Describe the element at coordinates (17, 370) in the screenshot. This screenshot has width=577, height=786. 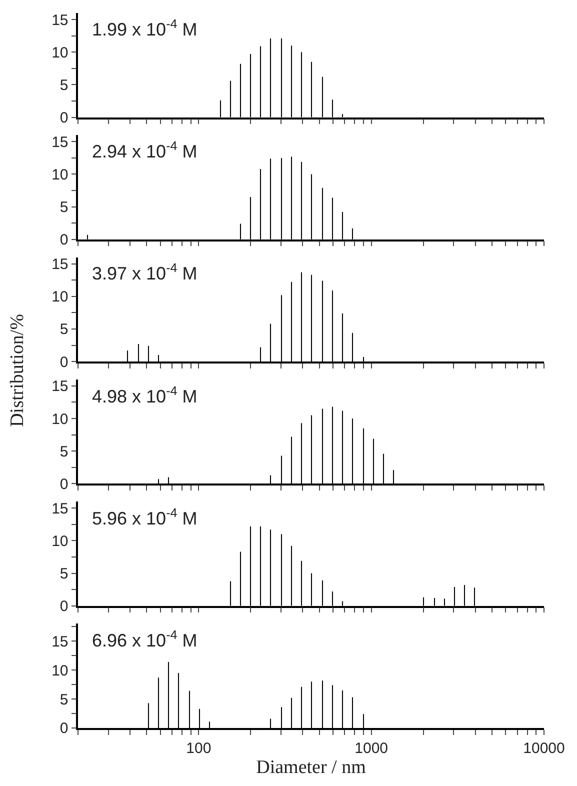
I see `y-axis-title: Distribution/%` at that location.